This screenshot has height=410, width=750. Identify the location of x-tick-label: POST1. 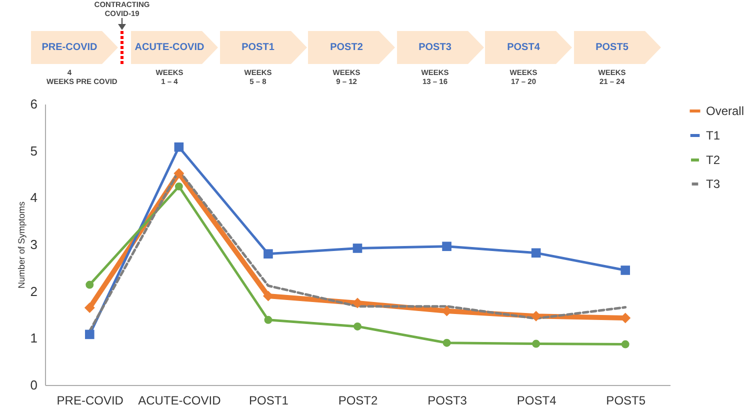
(269, 401).